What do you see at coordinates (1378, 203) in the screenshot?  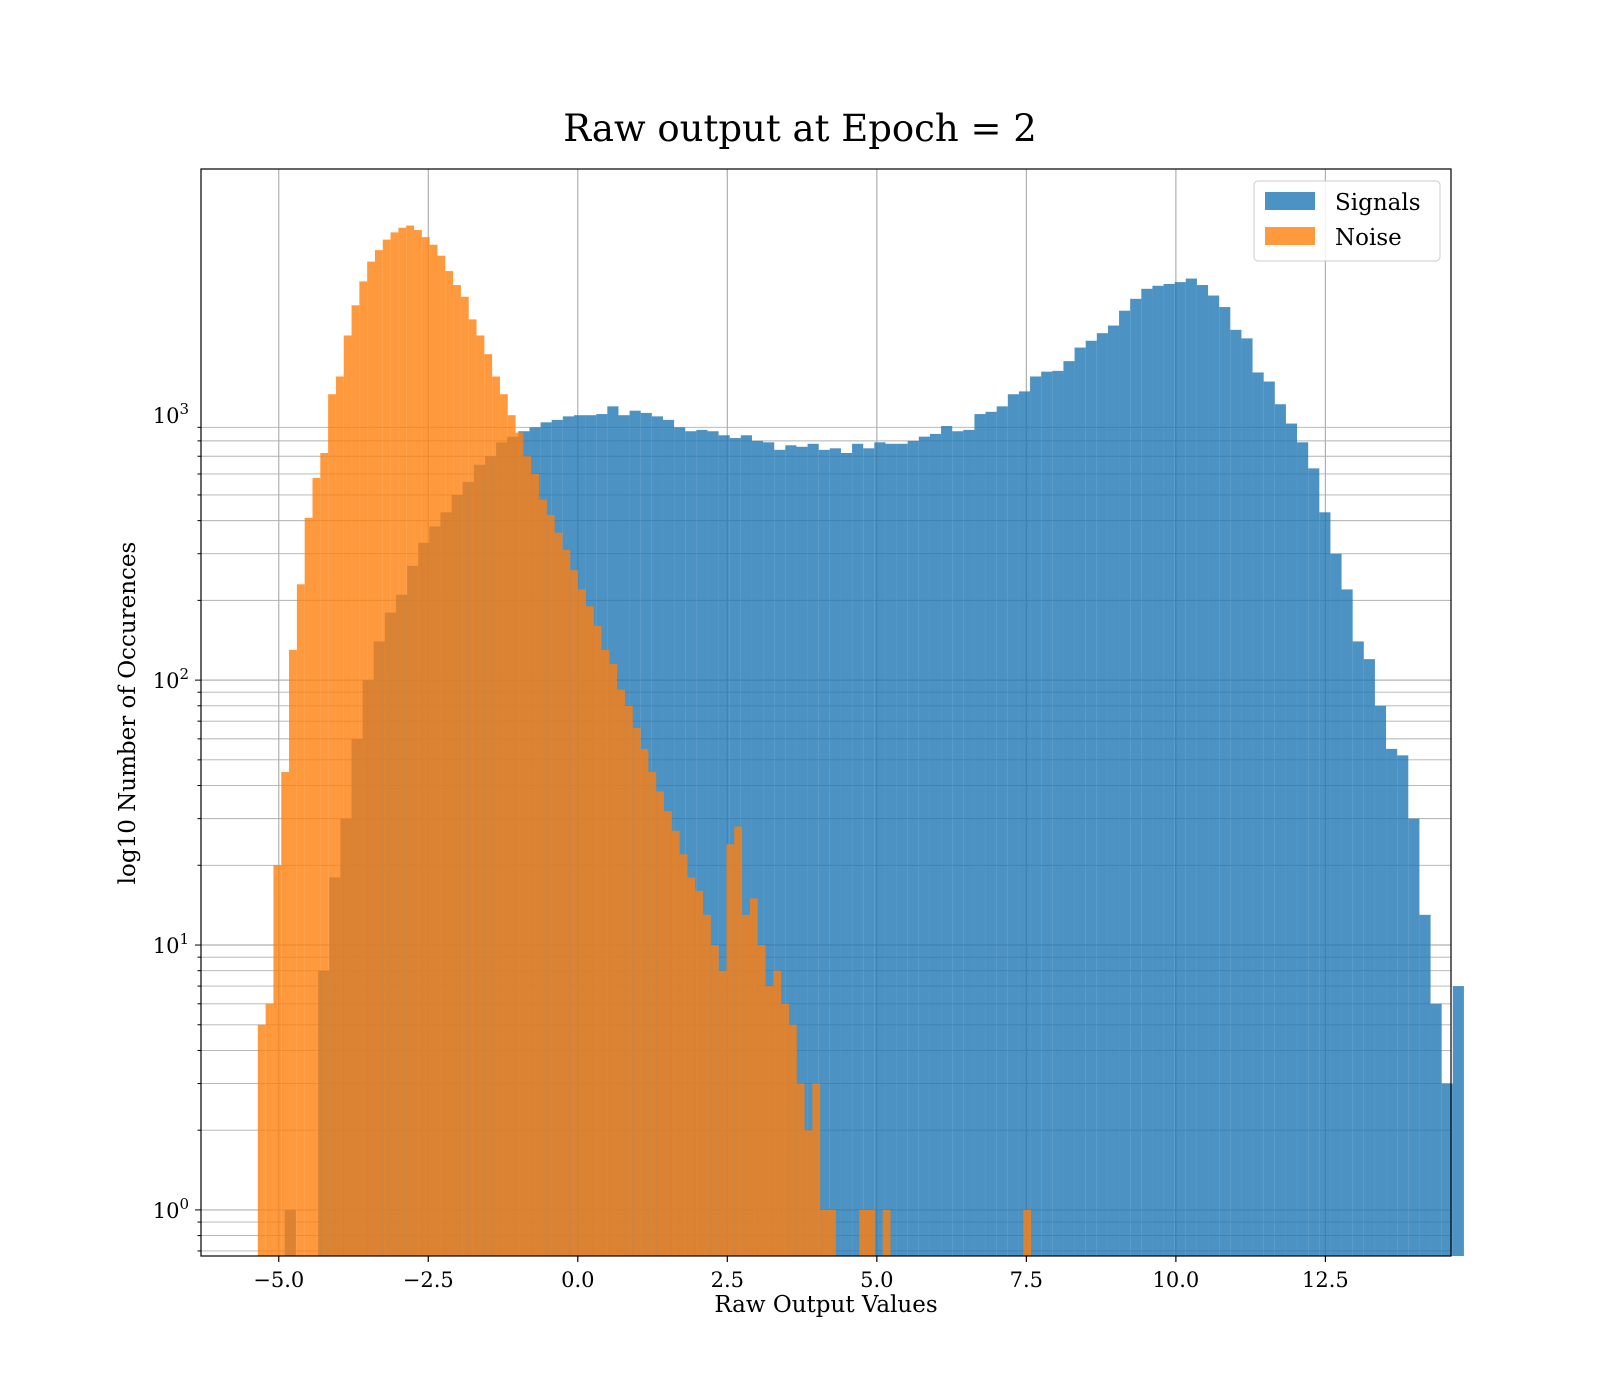 I see `legend-label-signals: Signals` at bounding box center [1378, 203].